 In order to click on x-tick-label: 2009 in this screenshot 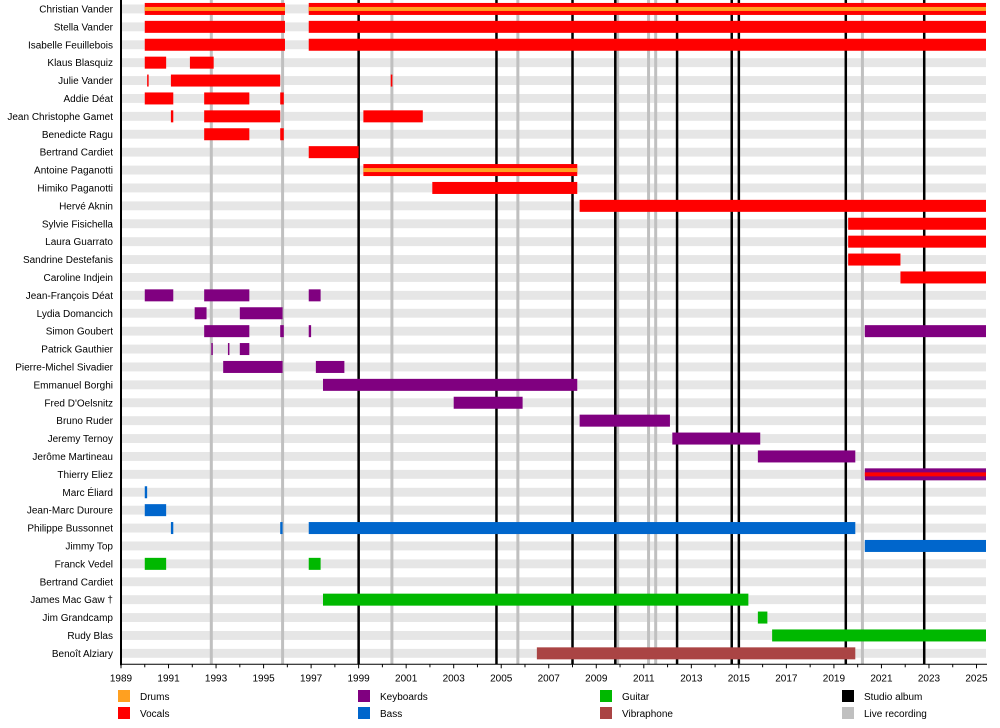, I will do `click(596, 678)`.